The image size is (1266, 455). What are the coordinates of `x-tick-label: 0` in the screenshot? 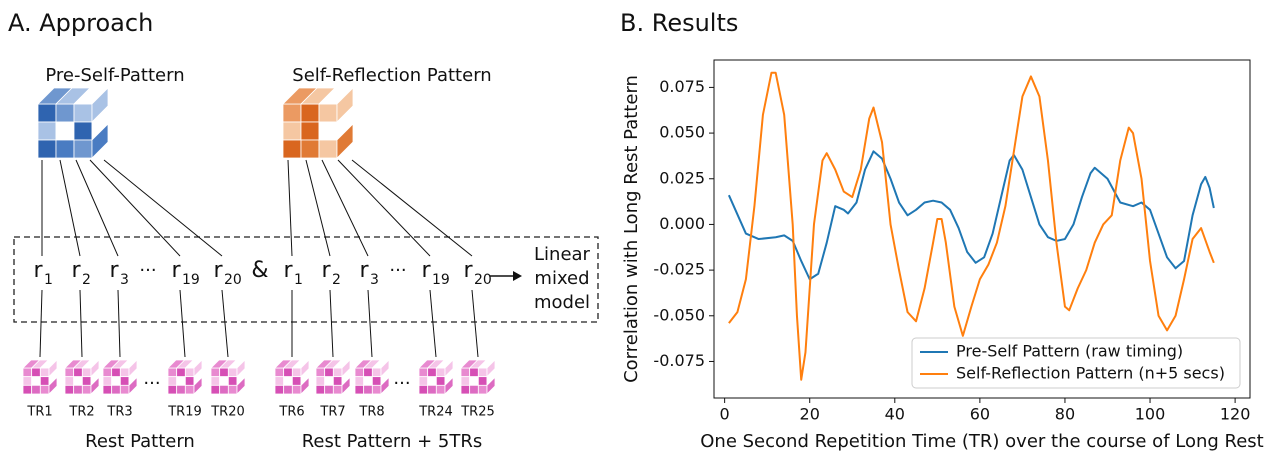 It's located at (725, 414).